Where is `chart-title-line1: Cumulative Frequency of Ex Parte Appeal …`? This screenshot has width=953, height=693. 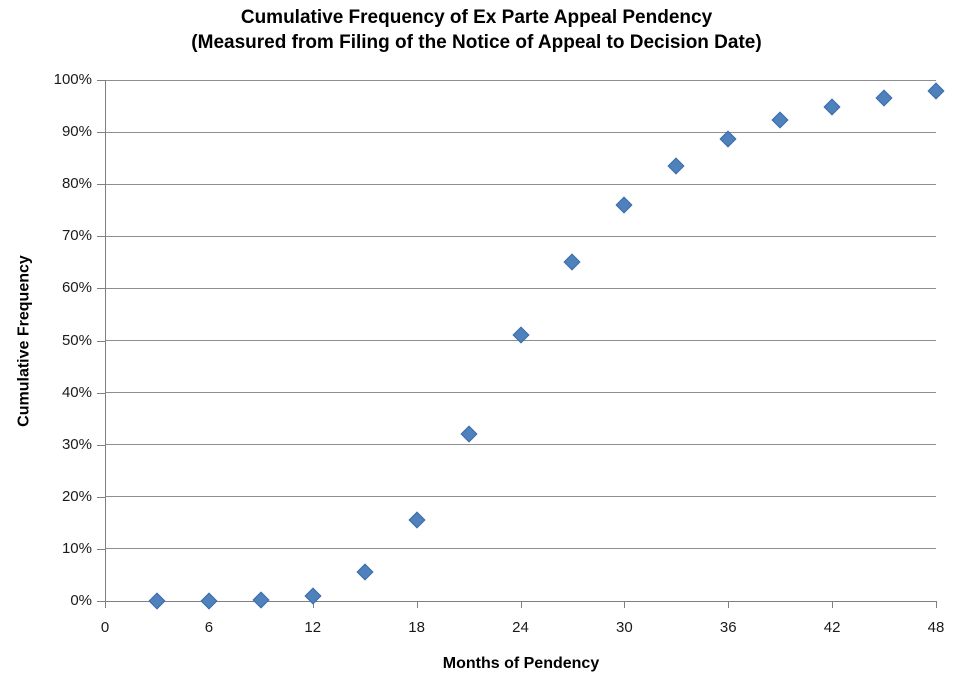 chart-title-line1: Cumulative Frequency of Ex Parte Appeal … is located at coordinates (476, 17).